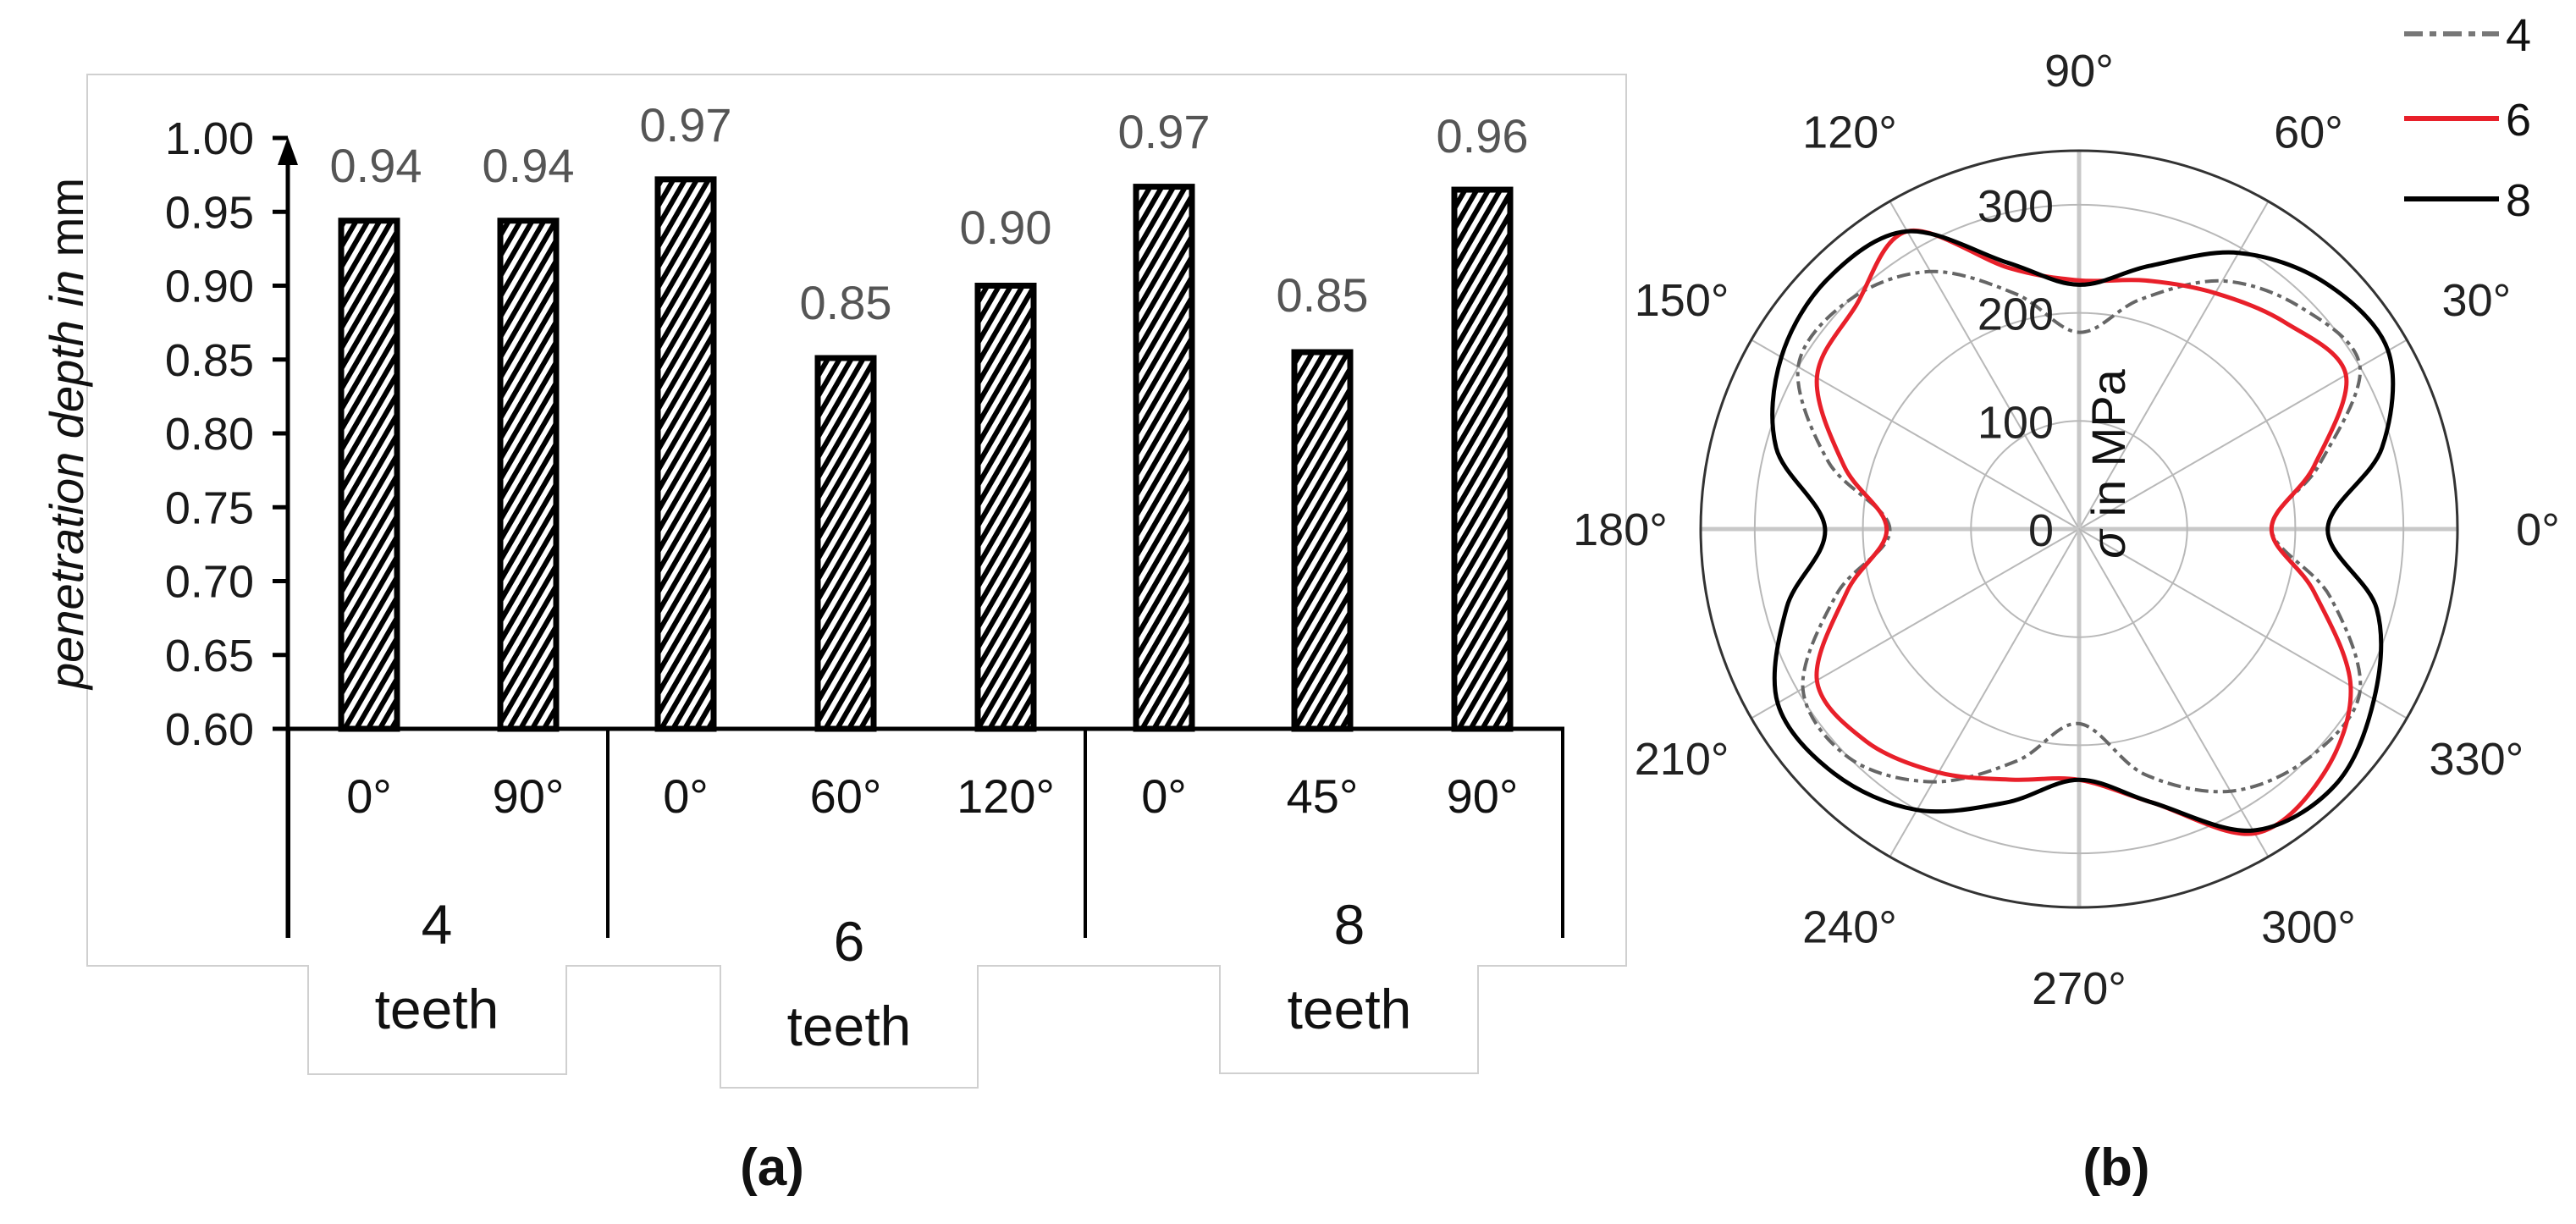  Describe the element at coordinates (2109, 463) in the screenshot. I see `radial-axis-title: σ in MPa` at that location.